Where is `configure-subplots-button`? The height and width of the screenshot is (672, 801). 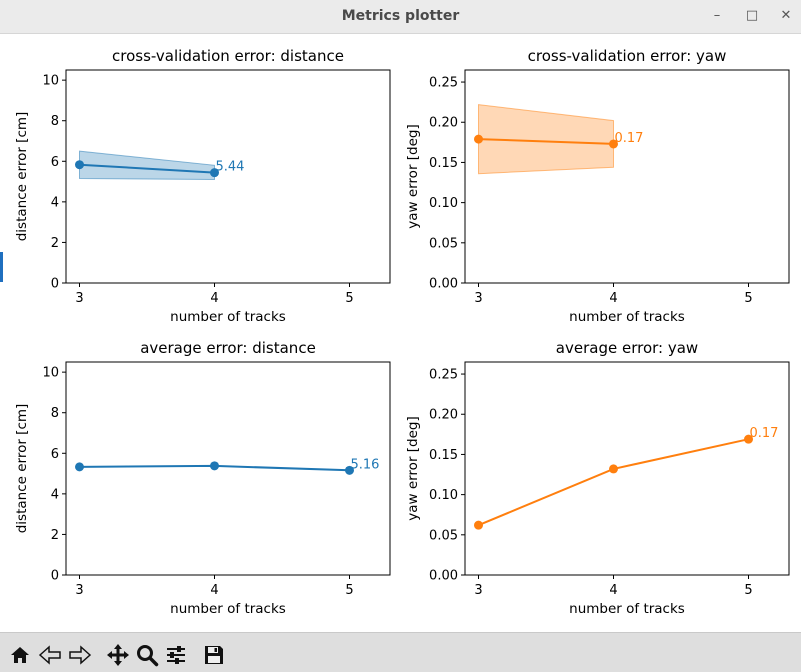 configure-subplots-button is located at coordinates (176, 655).